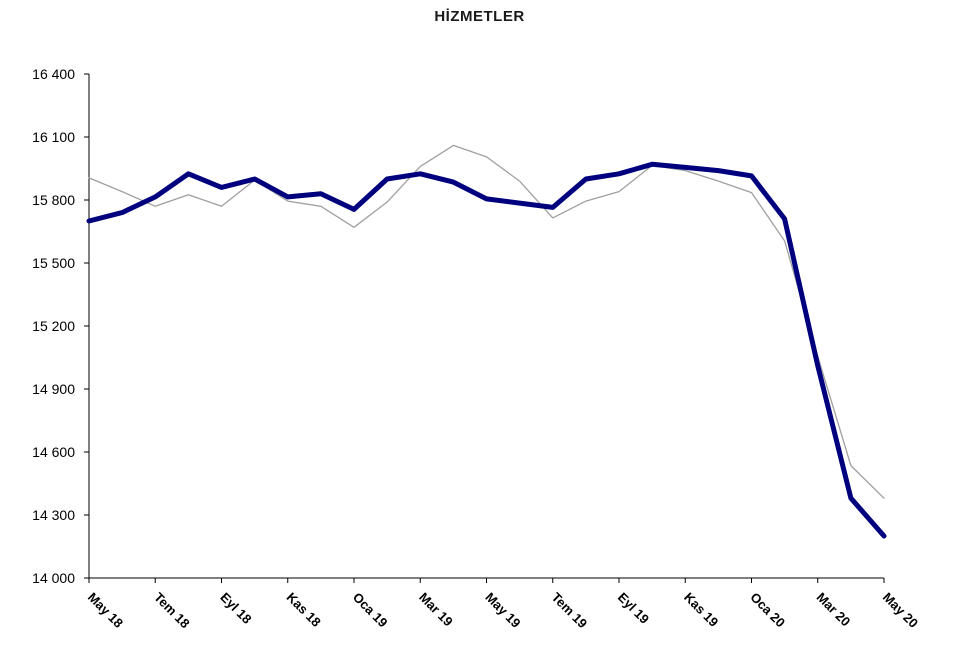 This screenshot has width=959, height=654. What do you see at coordinates (502, 610) in the screenshot?
I see `x-tick-label: May 19` at bounding box center [502, 610].